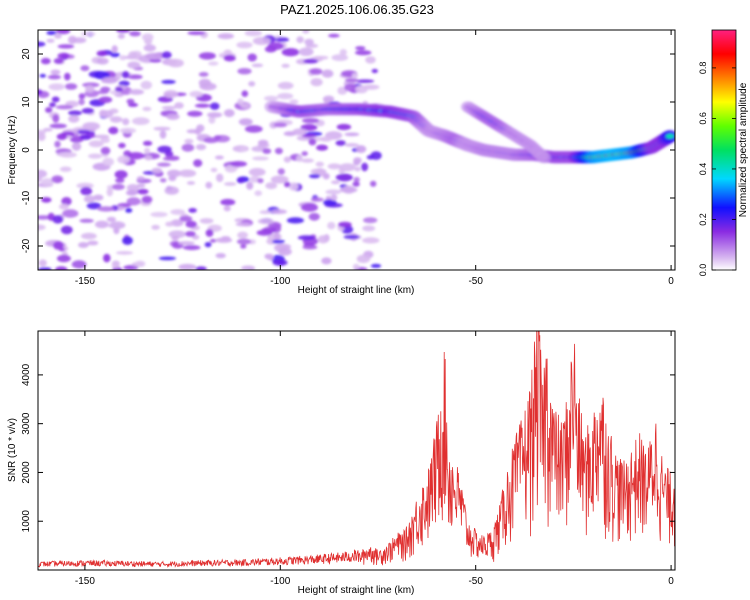 This screenshot has width=750, height=600. What do you see at coordinates (12, 450) in the screenshot?
I see `snr-y-label: SNR (10 * v/v)` at bounding box center [12, 450].